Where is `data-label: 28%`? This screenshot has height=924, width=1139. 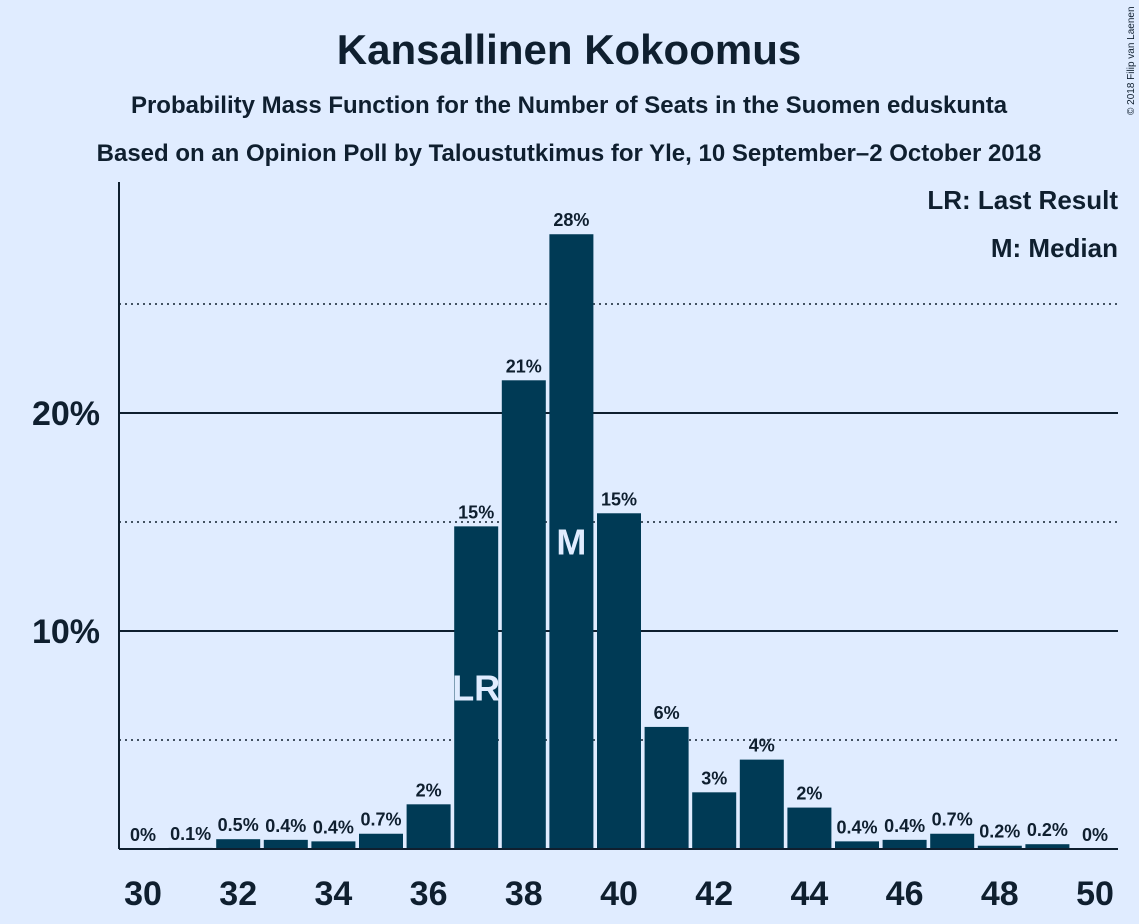
data-label: 28% is located at coordinates (571, 220).